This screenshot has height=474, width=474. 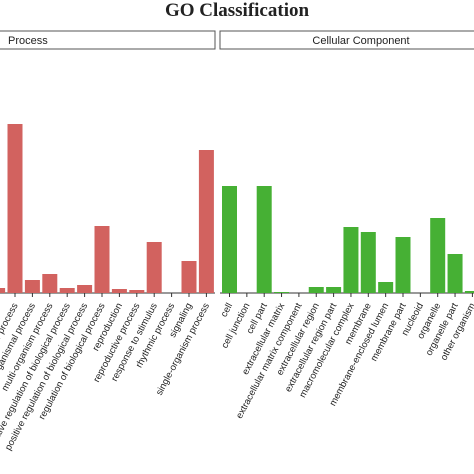 I want to click on chart-title: GO Classification, so click(x=237, y=10).